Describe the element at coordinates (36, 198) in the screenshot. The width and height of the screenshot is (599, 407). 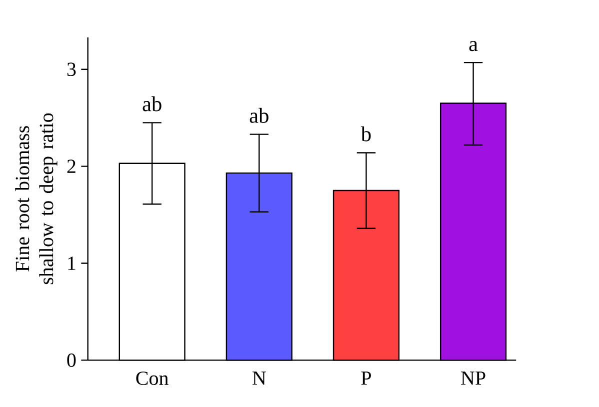
I see `y-axis-title: Fine root biomass shallow to deep ratio` at that location.